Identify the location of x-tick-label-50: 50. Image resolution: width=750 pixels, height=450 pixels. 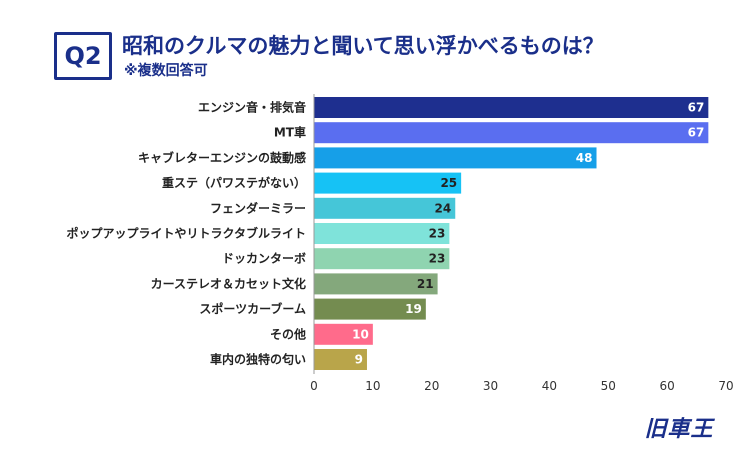
(608, 386).